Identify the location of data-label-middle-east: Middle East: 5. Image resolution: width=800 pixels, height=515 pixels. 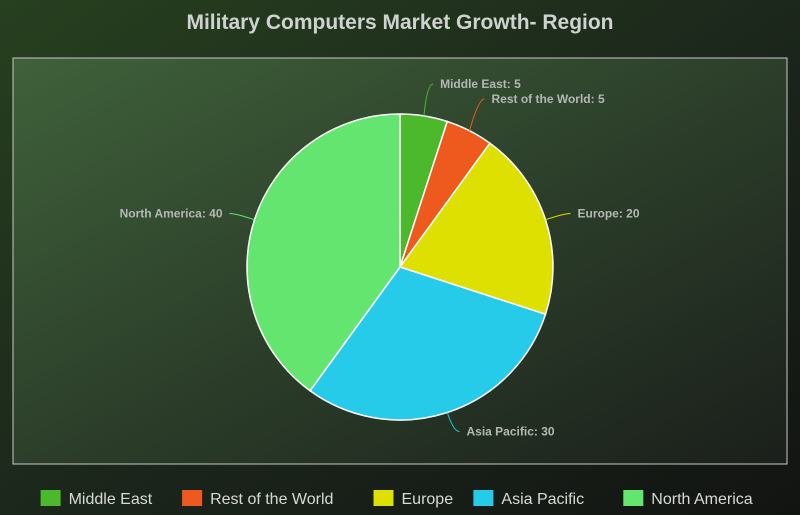
(480, 84).